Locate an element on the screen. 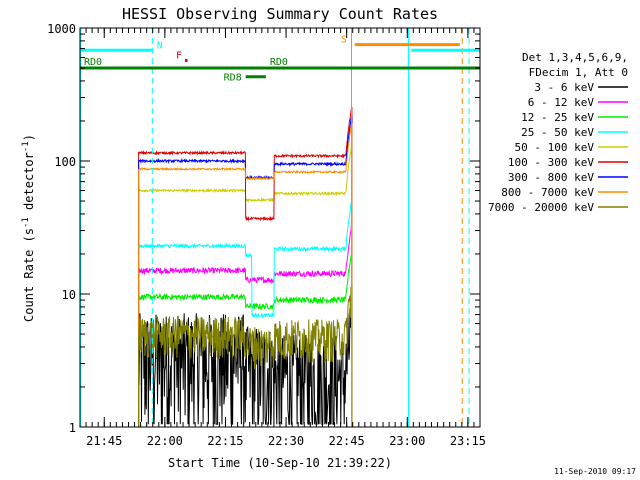  x-axis-label: Start Time (10-Sep-10 21:39:22) is located at coordinates (280, 463).